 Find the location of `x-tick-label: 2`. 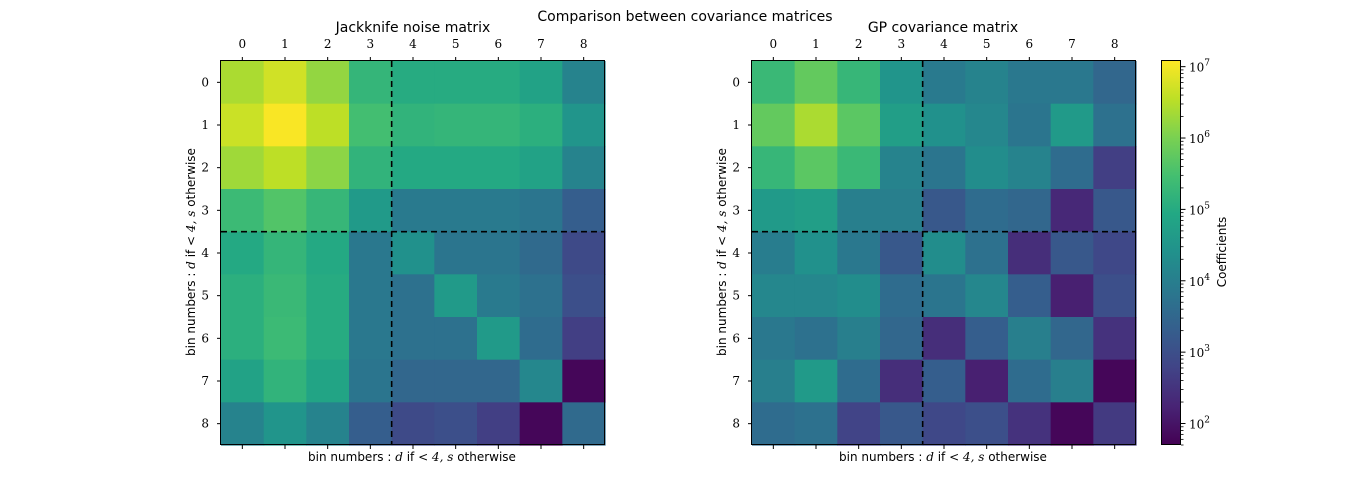

x-tick-label: 2 is located at coordinates (328, 44).